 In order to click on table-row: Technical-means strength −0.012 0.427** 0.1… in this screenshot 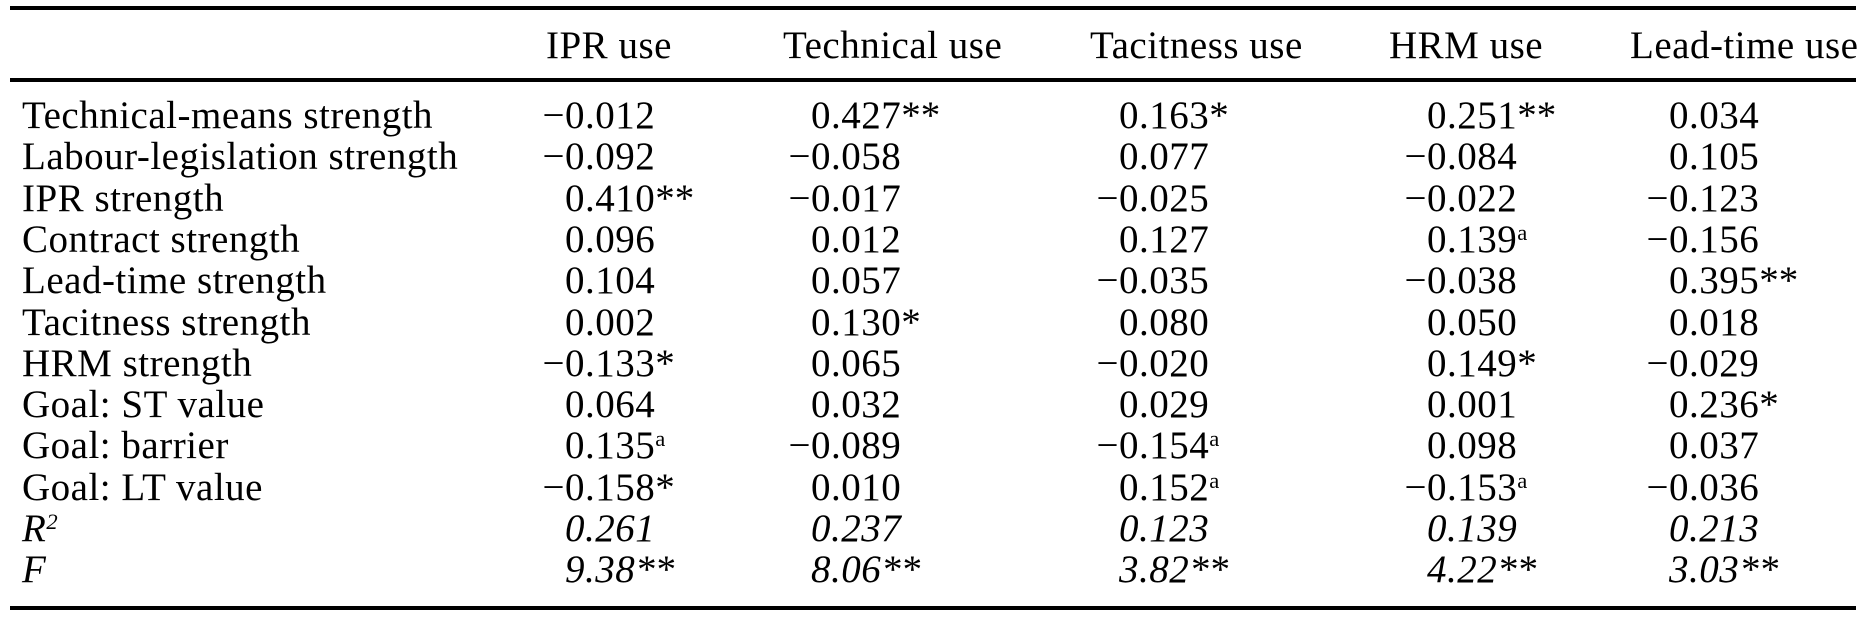, I will do `click(932, 116)`.